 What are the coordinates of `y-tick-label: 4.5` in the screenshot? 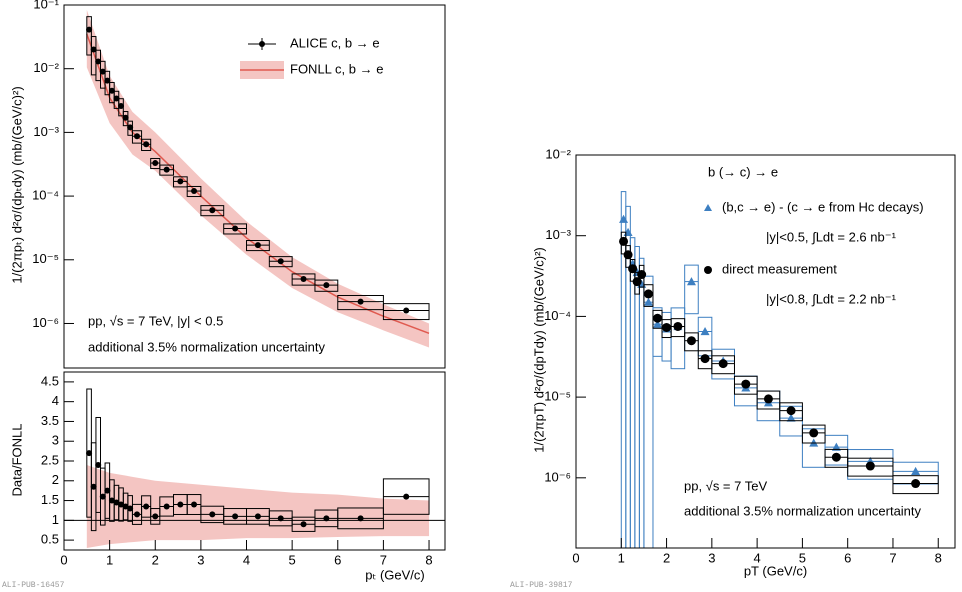 It's located at (50, 380).